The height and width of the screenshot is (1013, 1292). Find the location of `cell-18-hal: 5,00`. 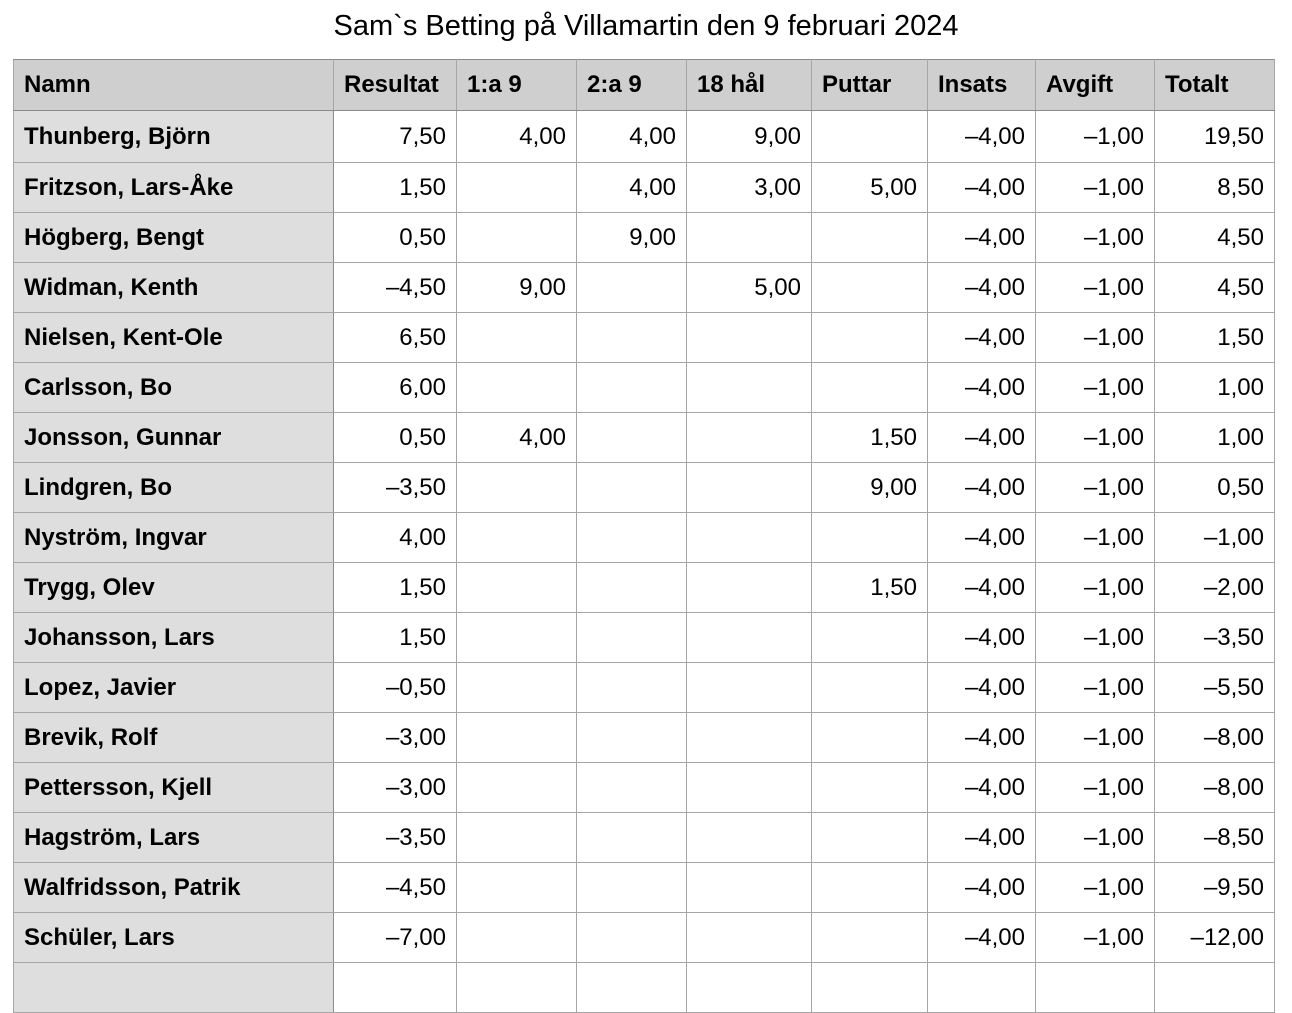

cell-18-hal: 5,00 is located at coordinates (749, 287).